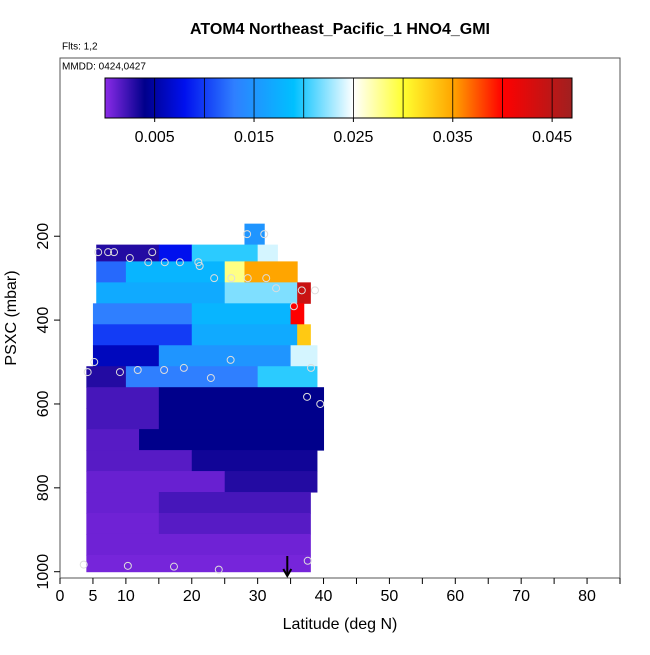 This screenshot has height=655, width=650. What do you see at coordinates (587, 596) in the screenshot?
I see `x-tick-label: 80` at bounding box center [587, 596].